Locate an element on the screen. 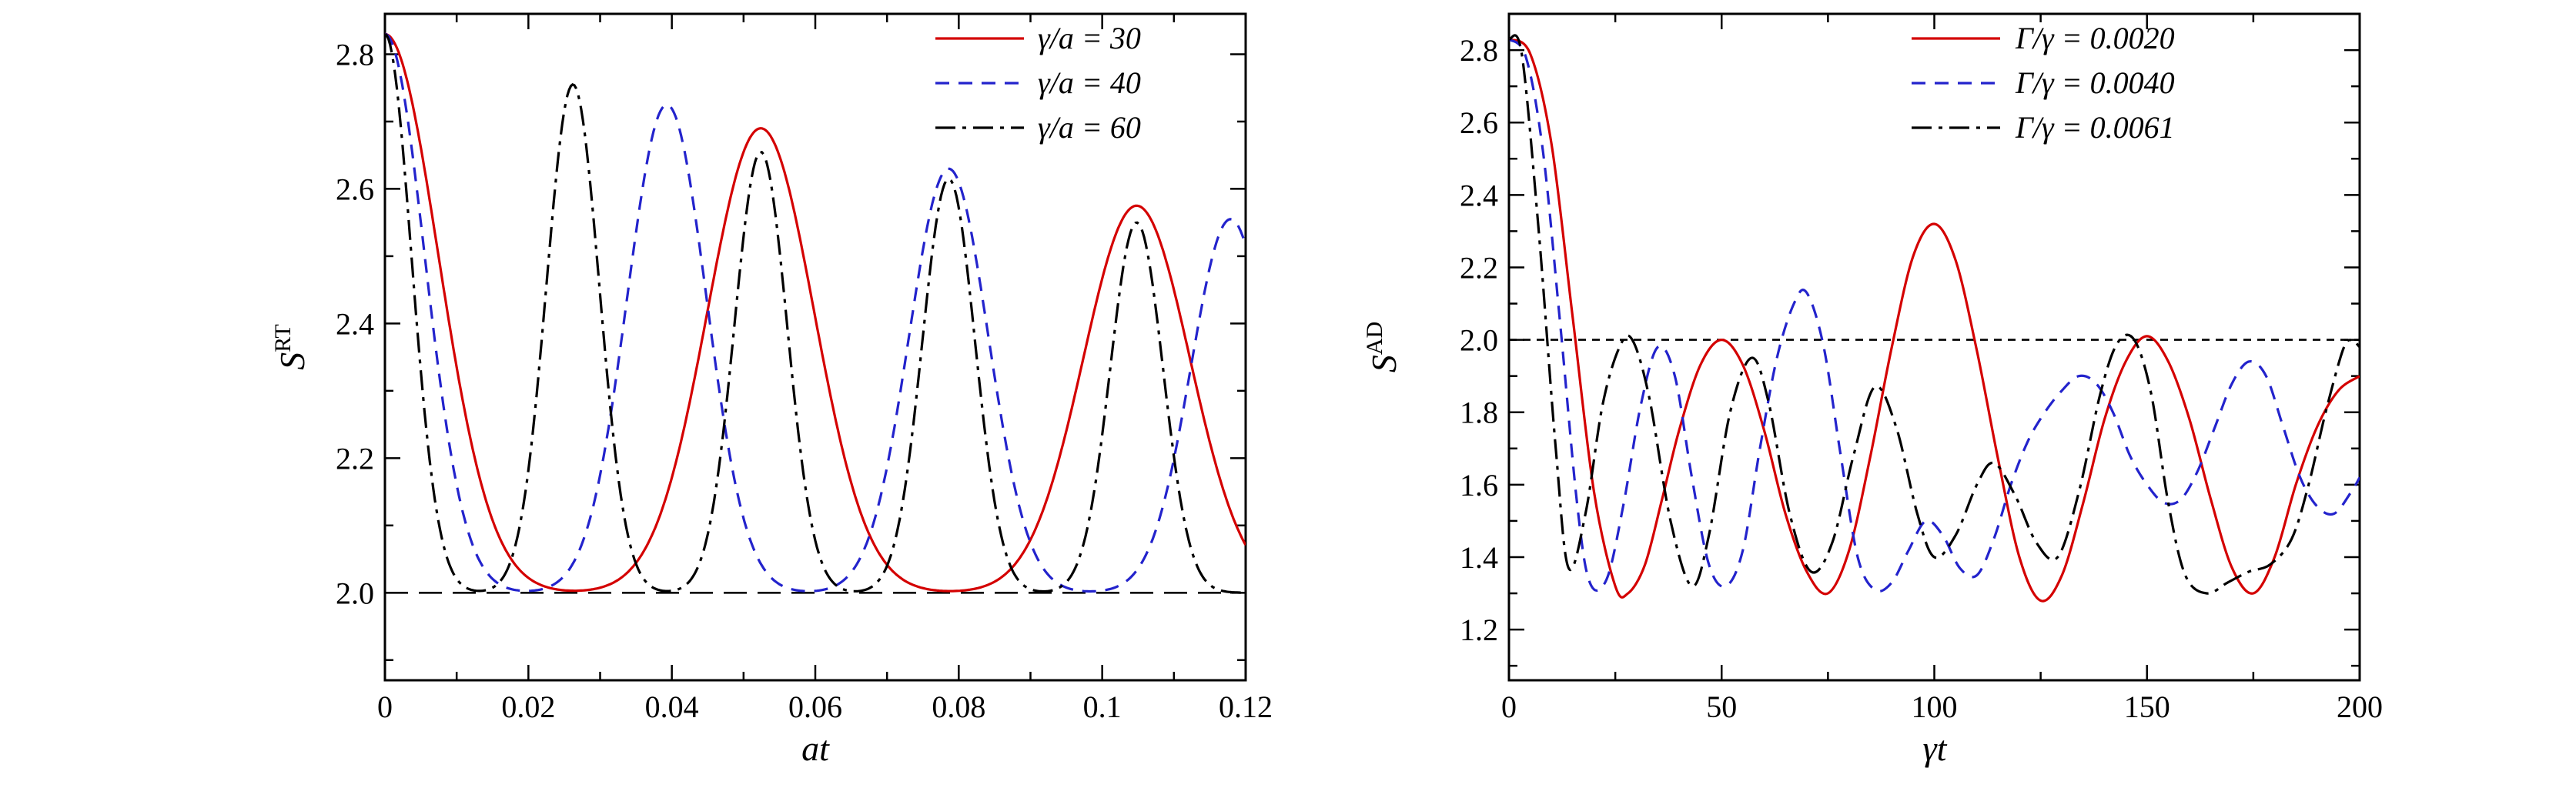 The image size is (2576, 788). y-tick-label: 1.2 is located at coordinates (1479, 630).